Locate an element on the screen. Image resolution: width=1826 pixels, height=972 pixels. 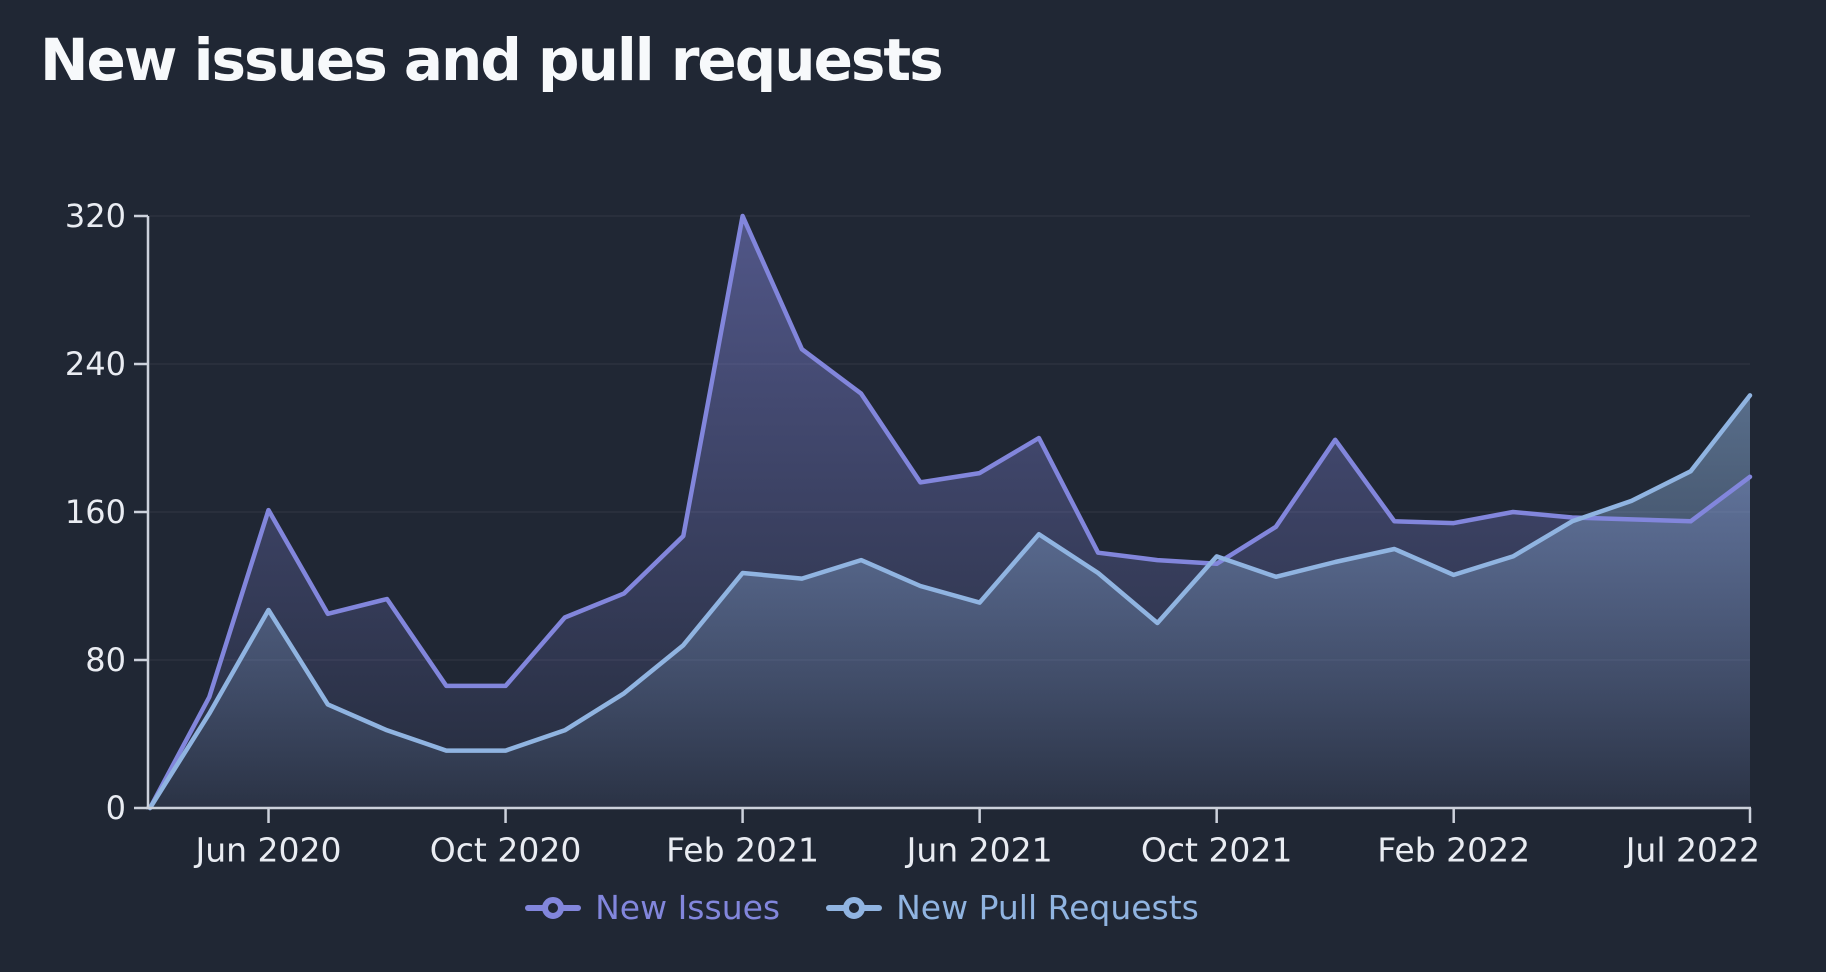
x-axis-label: Oct 2021 is located at coordinates (1217, 850).